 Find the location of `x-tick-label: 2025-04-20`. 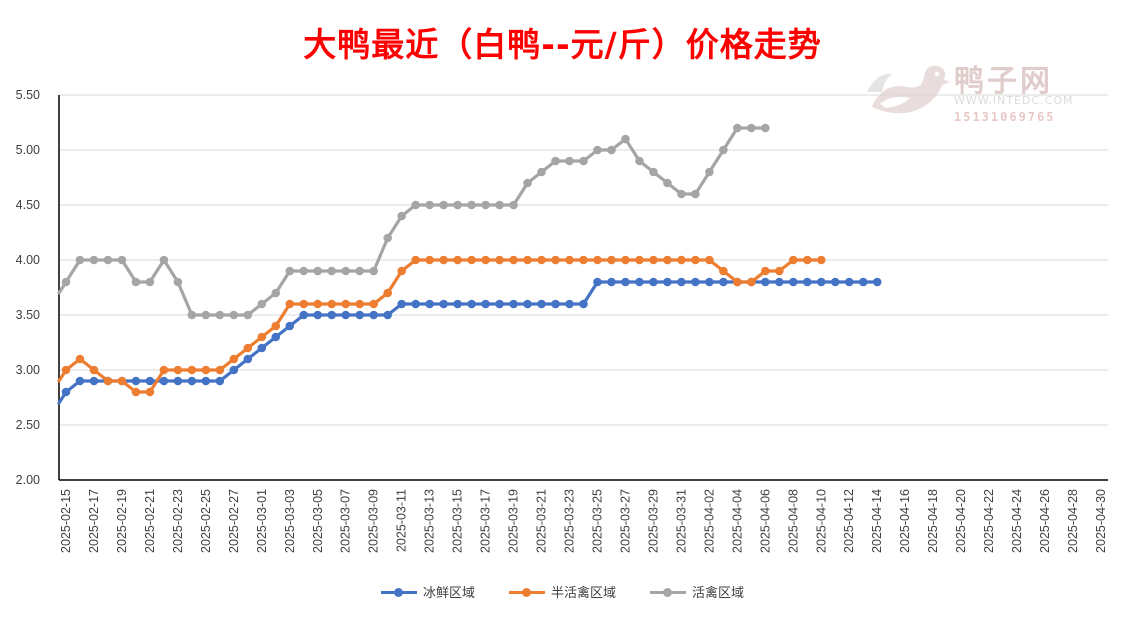

x-tick-label: 2025-04-20 is located at coordinates (961, 521).